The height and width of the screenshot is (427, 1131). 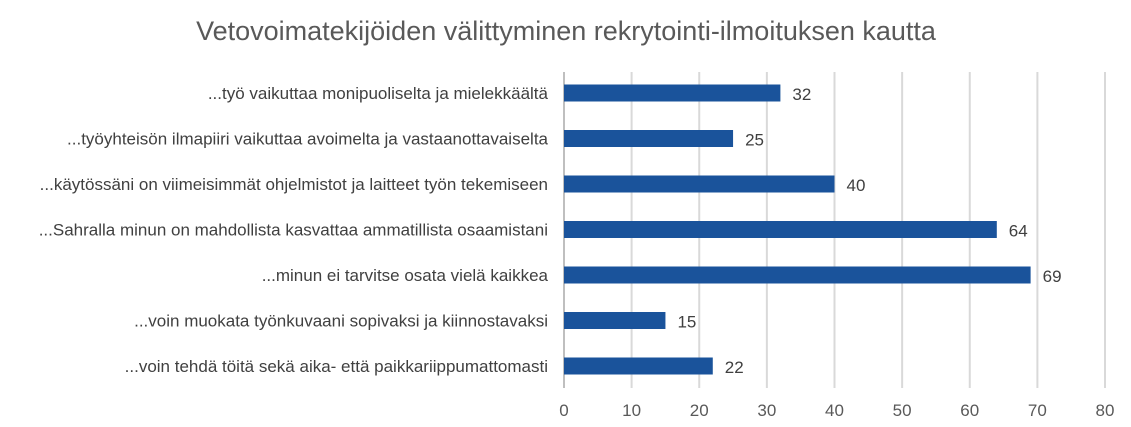 I want to click on data-label: 22, so click(x=734, y=367).